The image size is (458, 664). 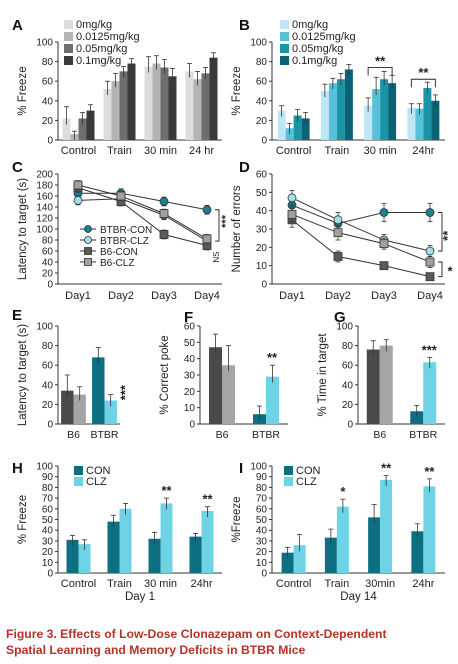 What do you see at coordinates (23, 90) in the screenshot?
I see `y-axis-label: % Freeze` at bounding box center [23, 90].